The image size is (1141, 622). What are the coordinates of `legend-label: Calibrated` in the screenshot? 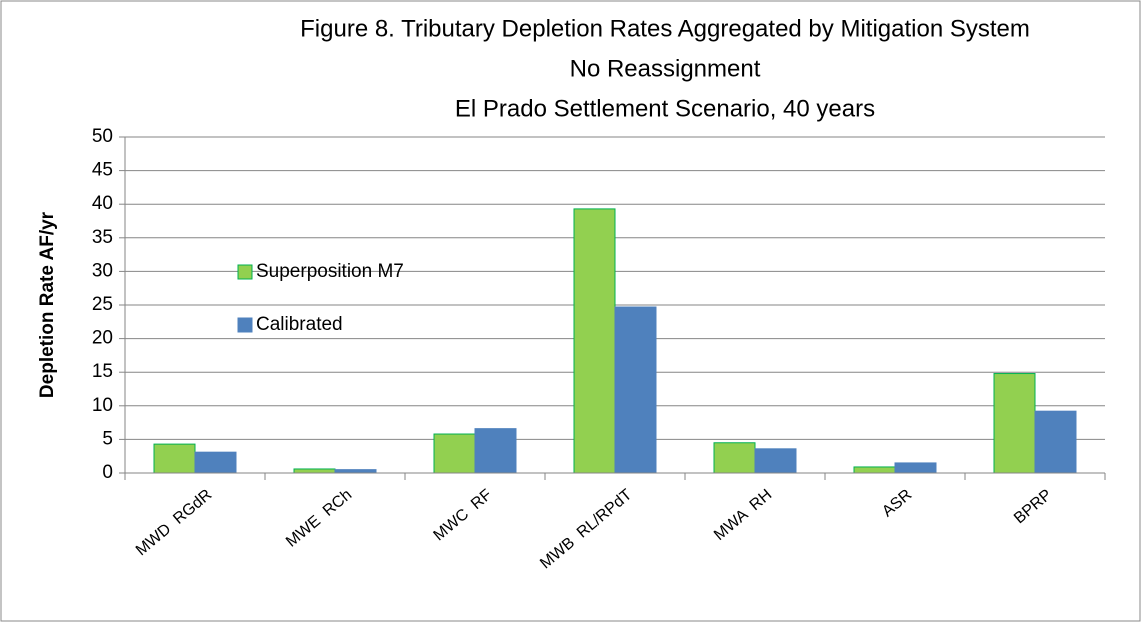 It's located at (299, 324).